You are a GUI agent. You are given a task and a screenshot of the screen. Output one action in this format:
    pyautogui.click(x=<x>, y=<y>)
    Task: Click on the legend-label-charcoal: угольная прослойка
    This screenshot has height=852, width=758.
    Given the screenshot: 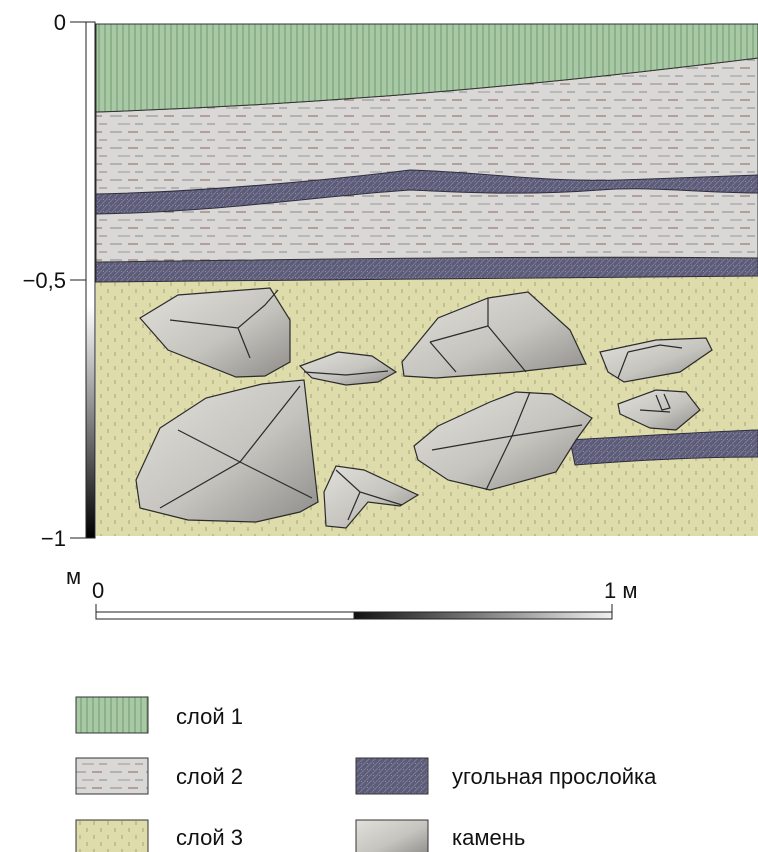 What is the action you would take?
    pyautogui.click(x=554, y=776)
    